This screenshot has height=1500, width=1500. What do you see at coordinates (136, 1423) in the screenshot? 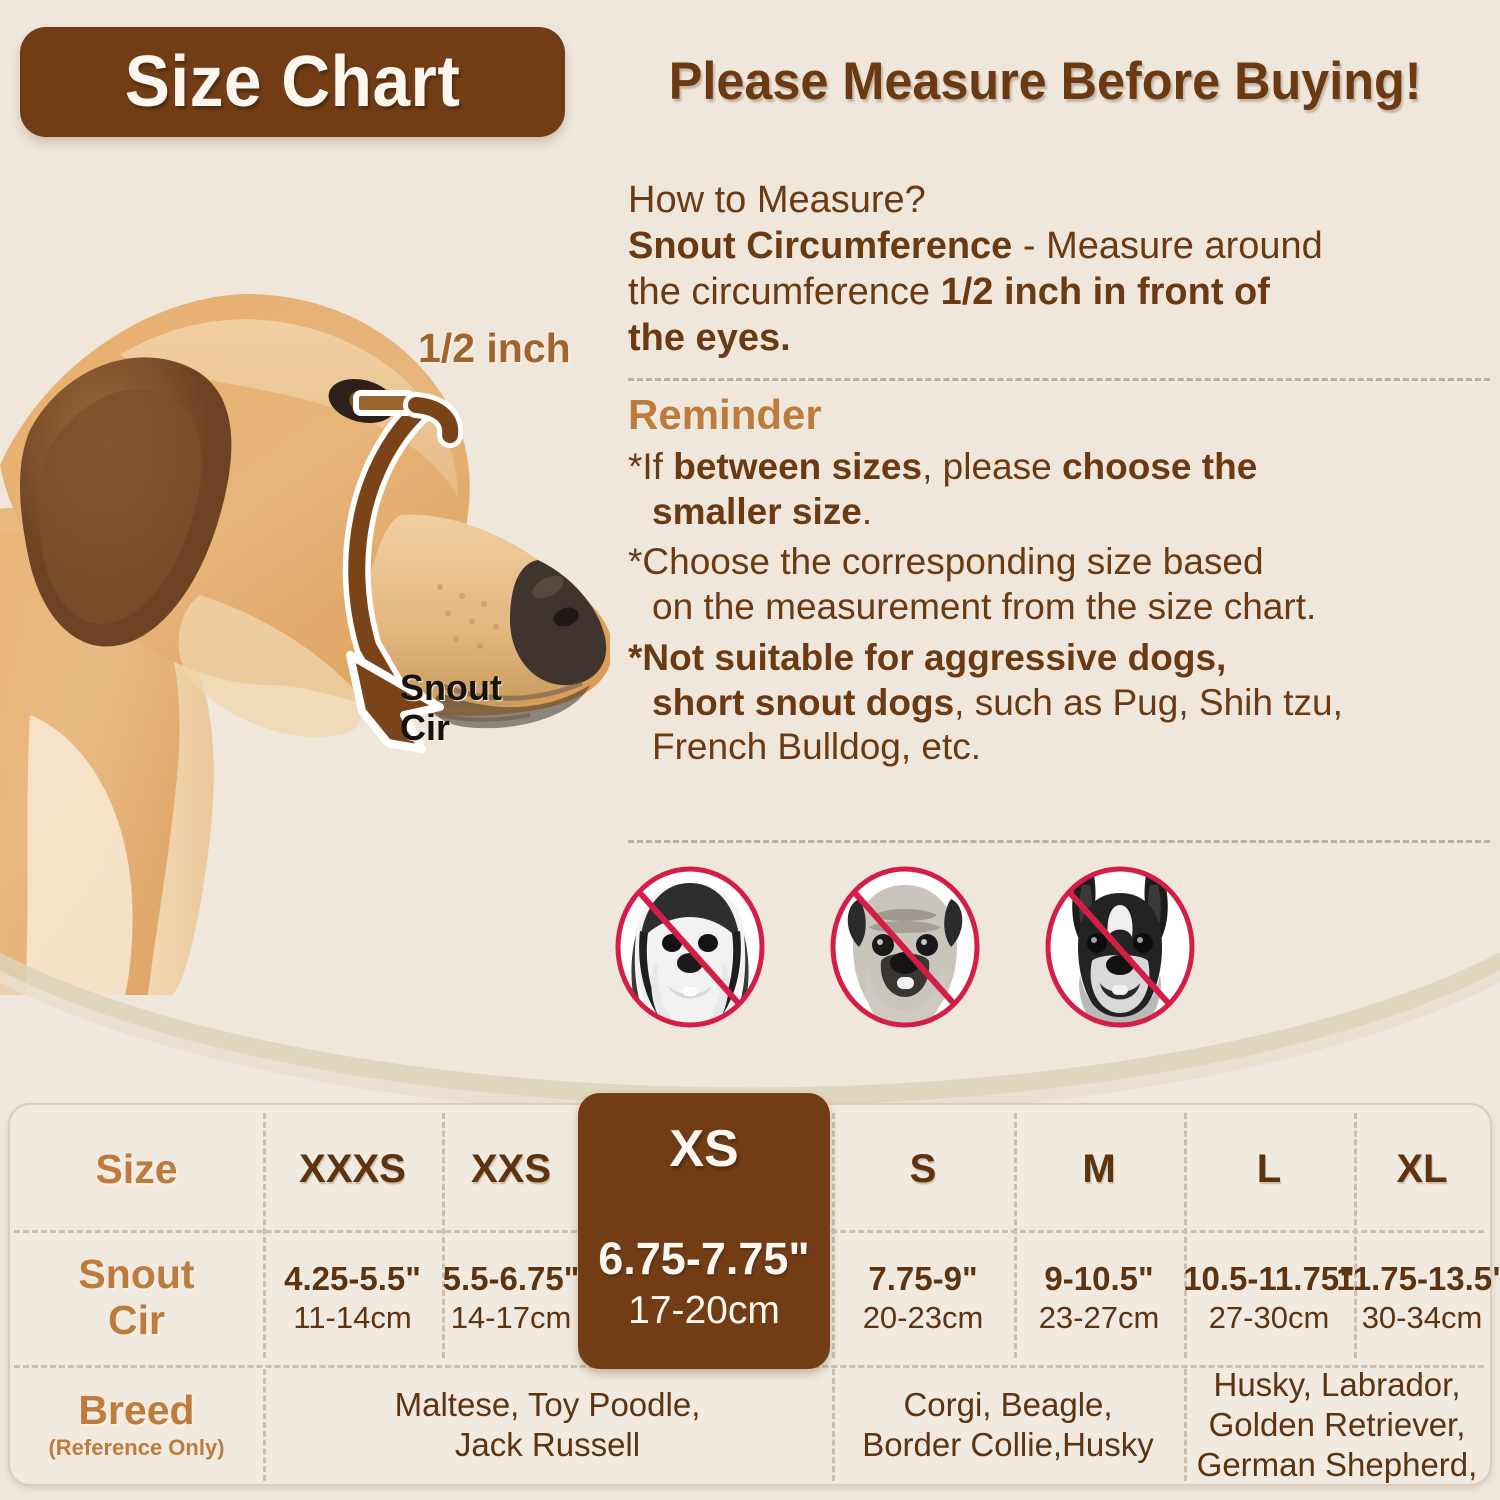
I see `row-label-breed: Breed (Reference Only)` at bounding box center [136, 1423].